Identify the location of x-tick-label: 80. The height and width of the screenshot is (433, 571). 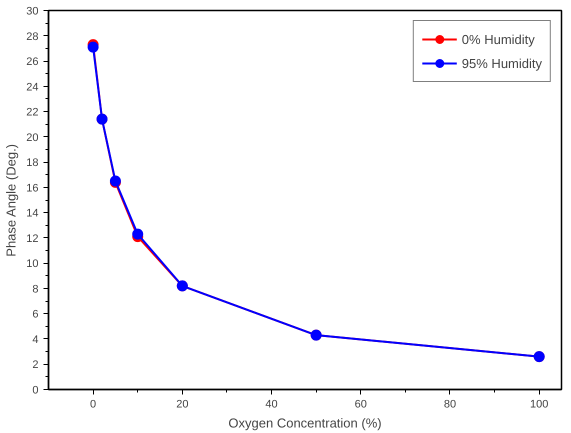
(450, 404).